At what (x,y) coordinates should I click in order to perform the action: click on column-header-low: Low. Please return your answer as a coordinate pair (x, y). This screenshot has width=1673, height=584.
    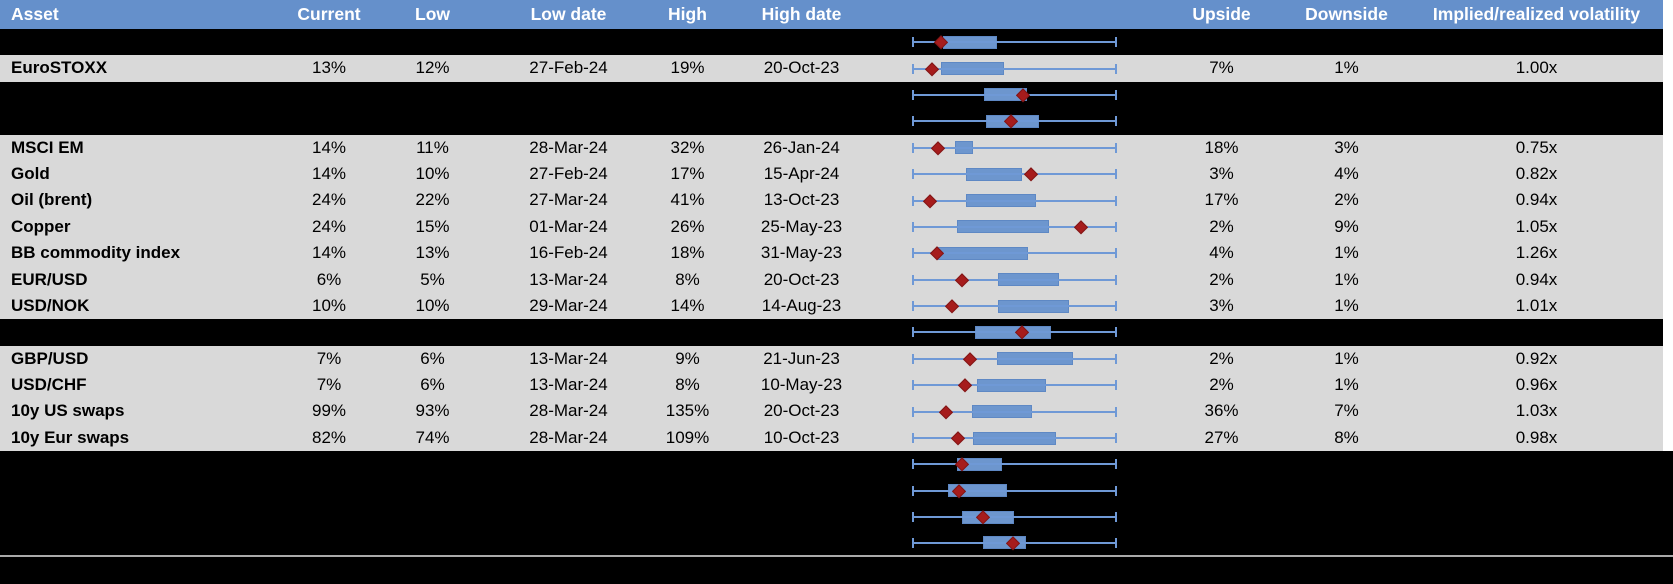
    Looking at the image, I should click on (432, 14).